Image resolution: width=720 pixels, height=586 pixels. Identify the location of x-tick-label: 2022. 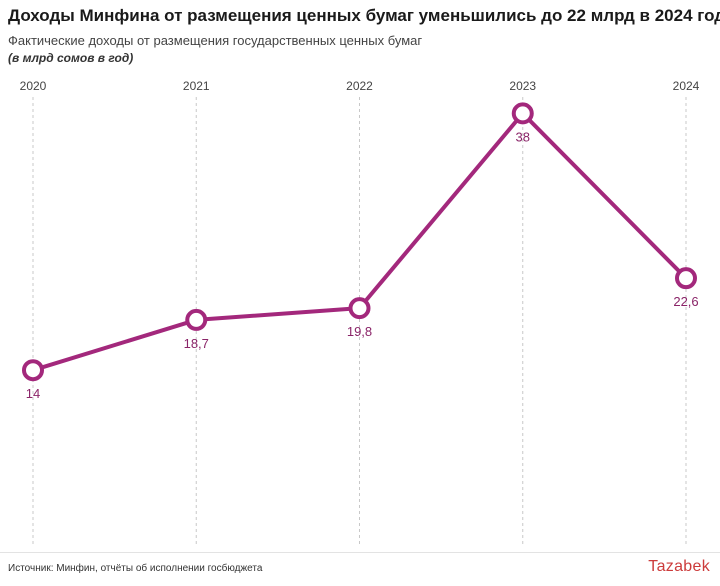
(359, 86).